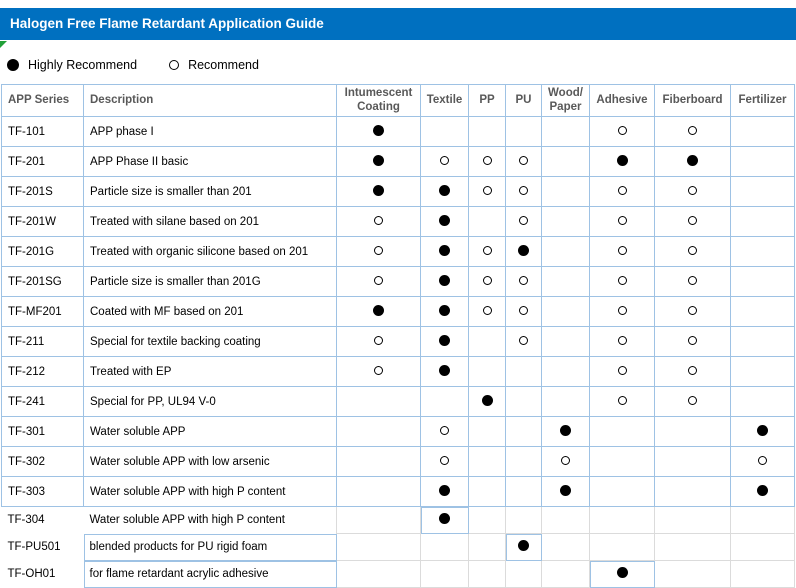  What do you see at coordinates (401, 65) in the screenshot?
I see `legend: Highly Recommend Recommend` at bounding box center [401, 65].